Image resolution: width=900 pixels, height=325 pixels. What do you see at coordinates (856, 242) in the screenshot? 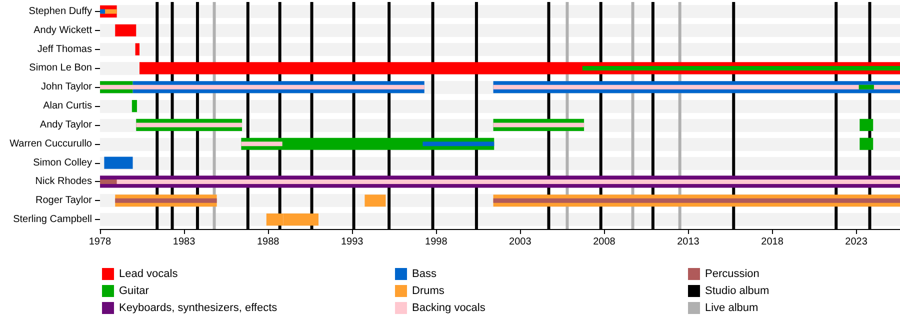
I see `x-tick-label: 2023` at bounding box center [856, 242].